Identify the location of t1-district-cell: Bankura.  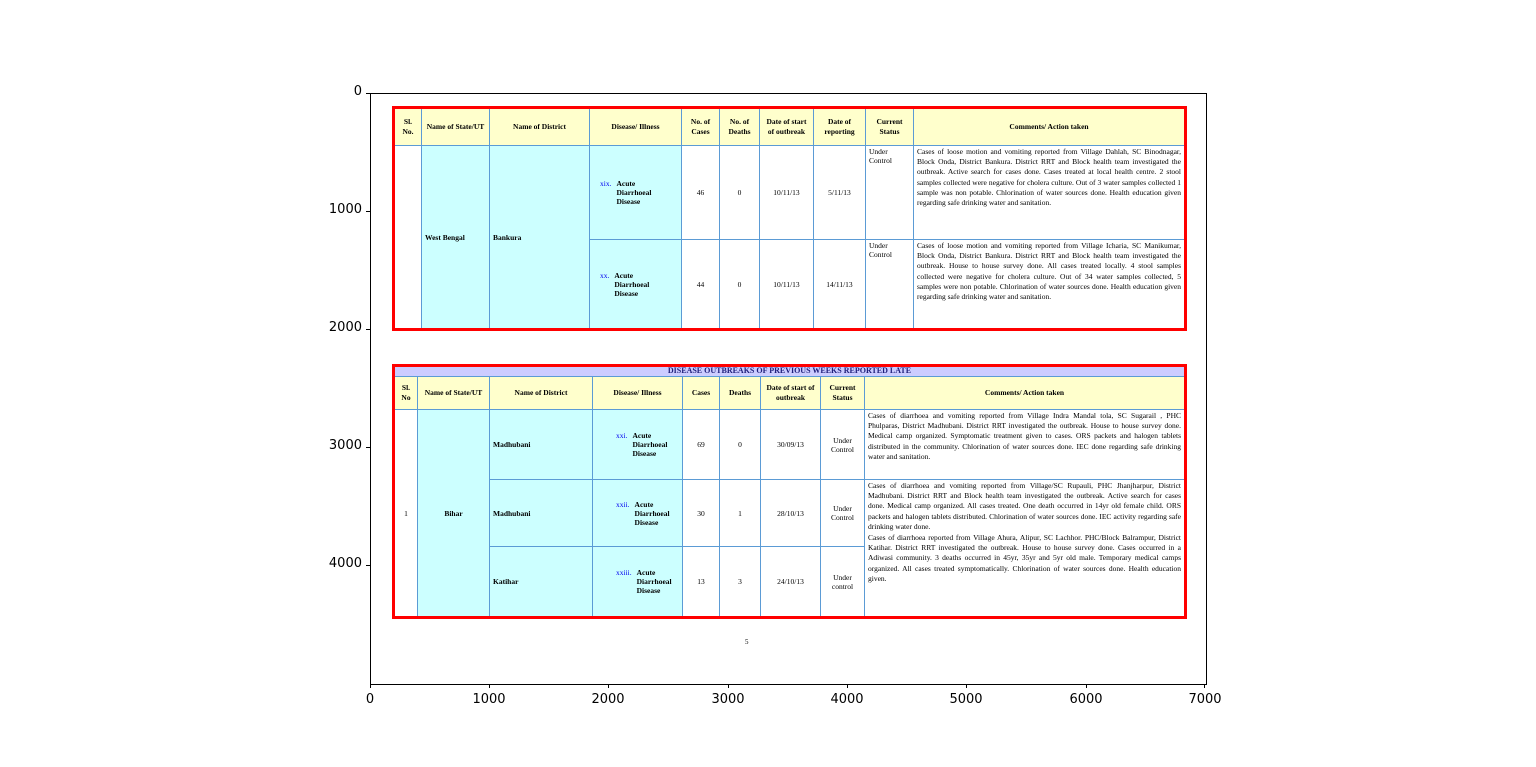
(539, 237).